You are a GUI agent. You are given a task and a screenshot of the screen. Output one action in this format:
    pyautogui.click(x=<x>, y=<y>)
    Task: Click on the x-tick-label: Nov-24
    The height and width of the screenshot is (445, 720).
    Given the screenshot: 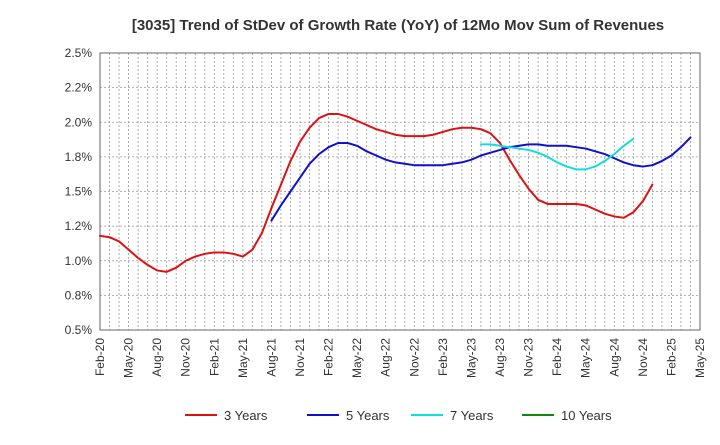 What is the action you would take?
    pyautogui.click(x=643, y=357)
    